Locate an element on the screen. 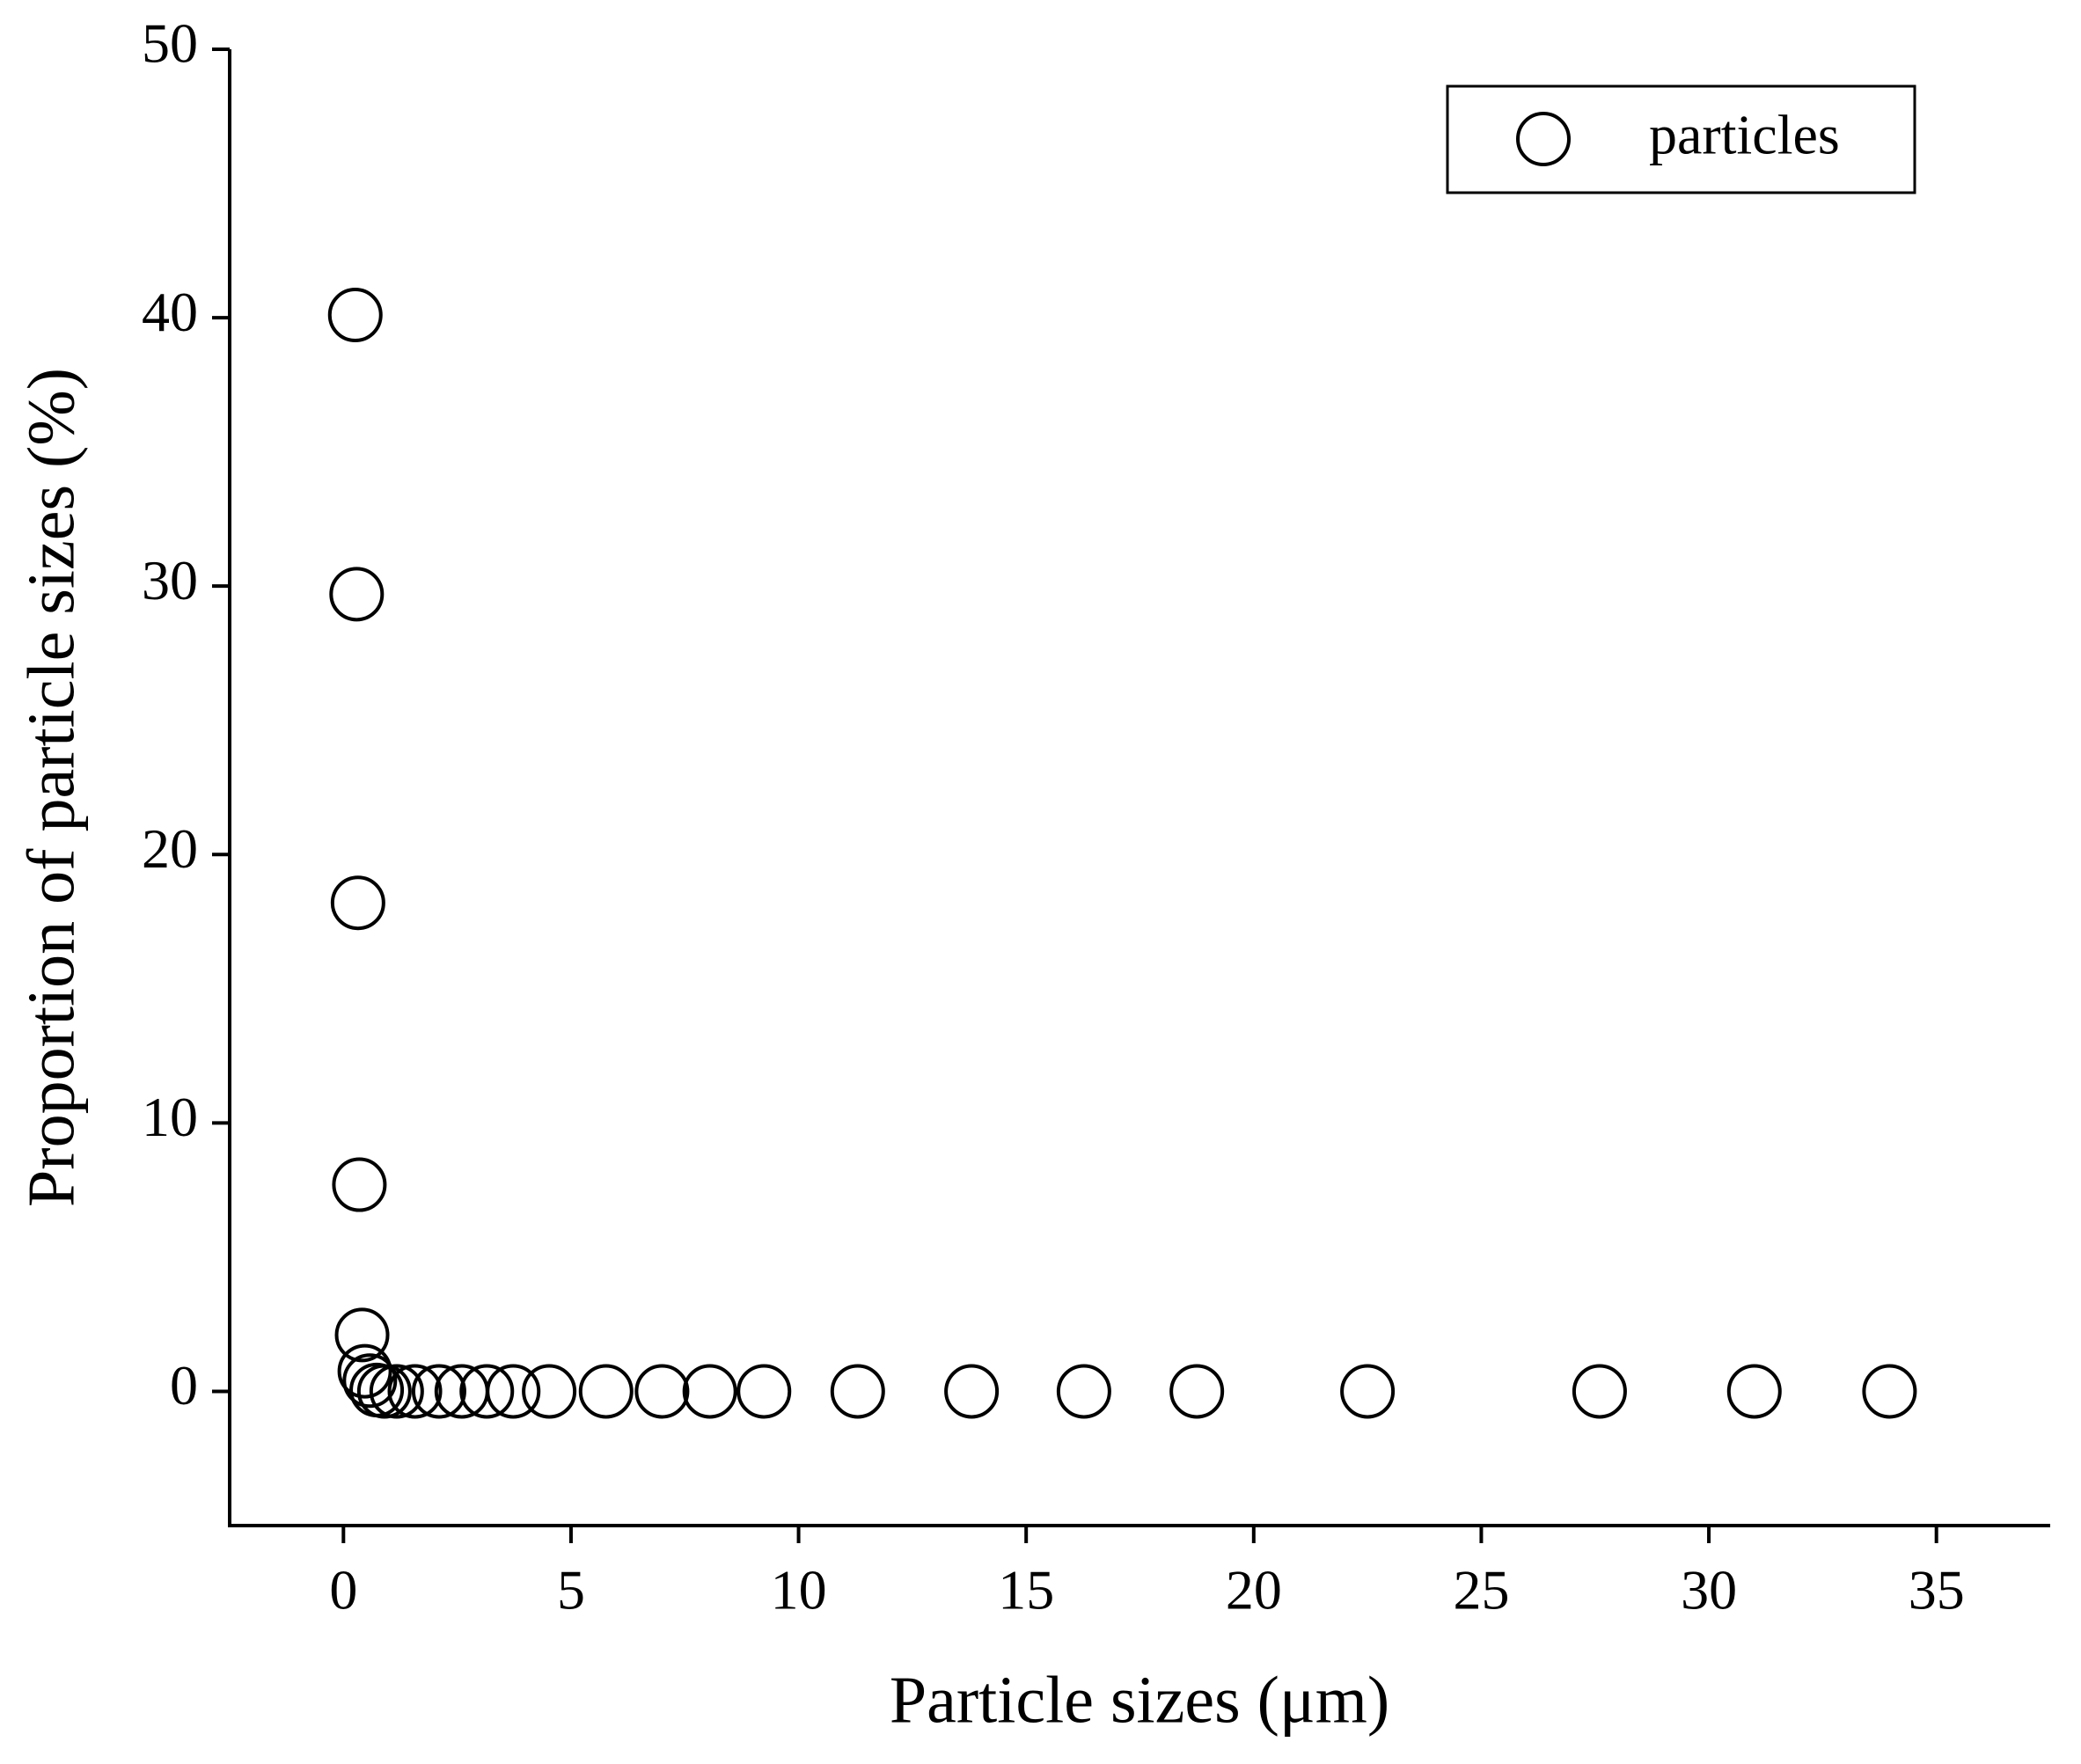 The width and height of the screenshot is (2081, 1764). x-tick-label: 25 is located at coordinates (1481, 1590).